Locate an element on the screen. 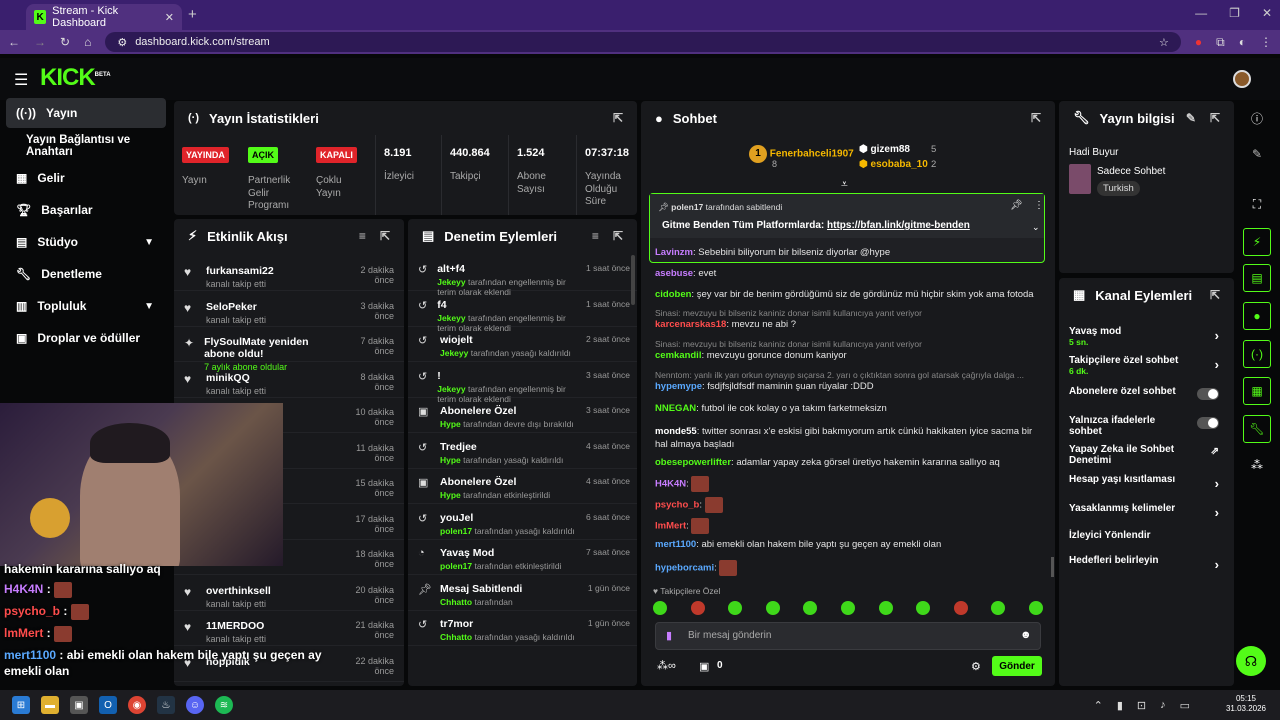 The height and width of the screenshot is (720, 1280). sidebar-item-topluluk: ▥ Topluluk ▼ is located at coordinates (86, 306).